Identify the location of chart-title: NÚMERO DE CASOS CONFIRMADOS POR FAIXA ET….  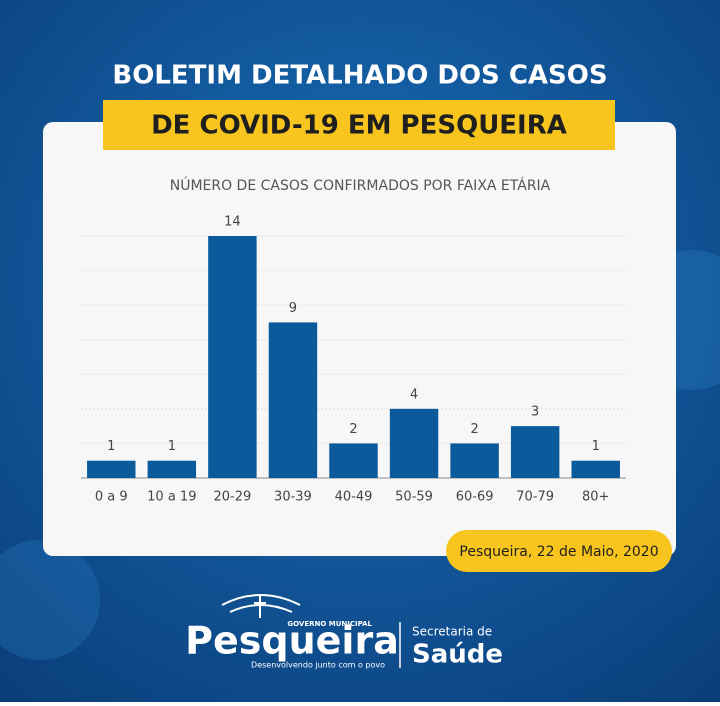
(360, 185).